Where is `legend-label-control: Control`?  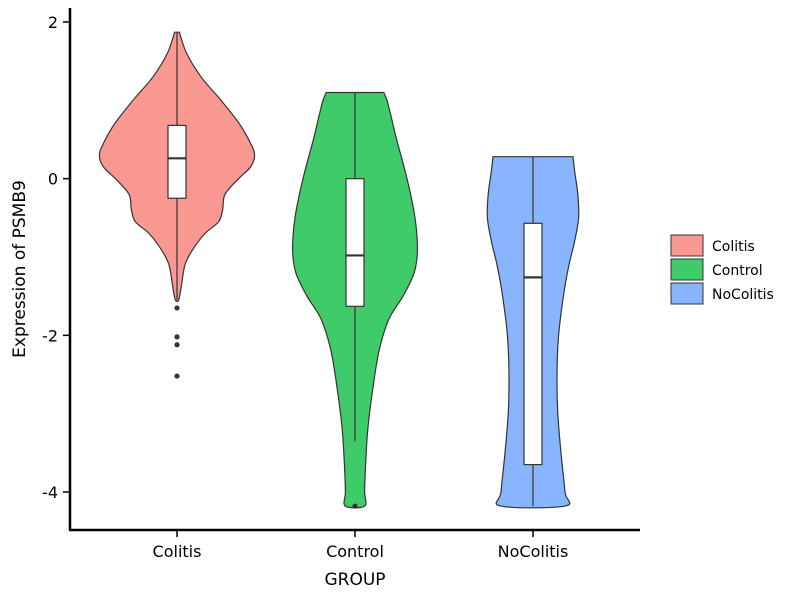
legend-label-control: Control is located at coordinates (737, 271).